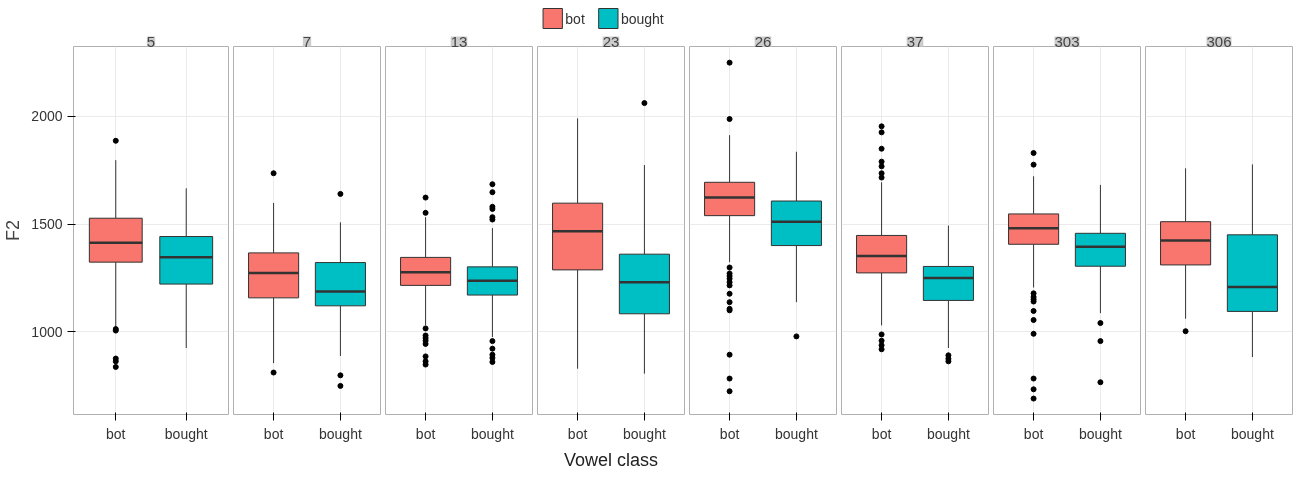  What do you see at coordinates (151, 41) in the screenshot?
I see `chart-title: 5` at bounding box center [151, 41].